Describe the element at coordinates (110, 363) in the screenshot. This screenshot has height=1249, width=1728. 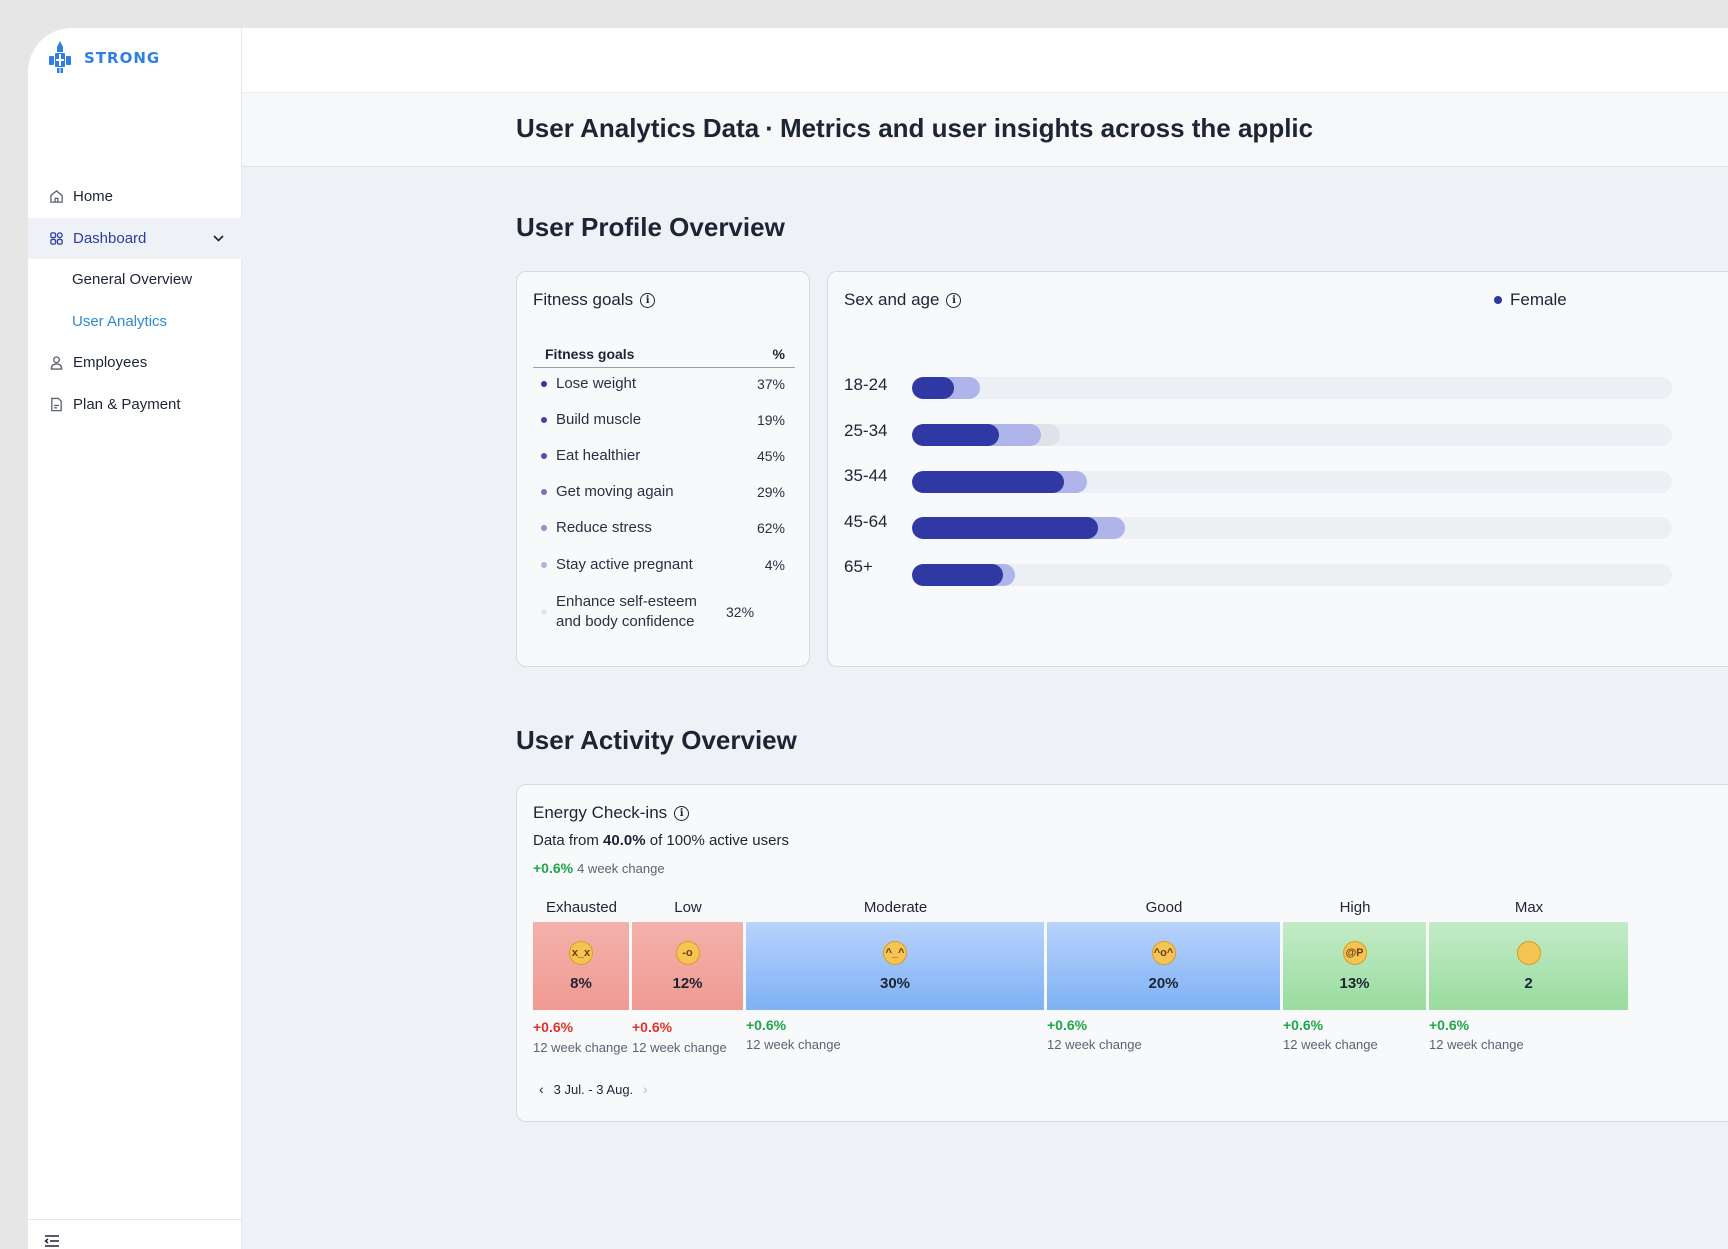
I see `sidebar-item-label: Employees` at that location.